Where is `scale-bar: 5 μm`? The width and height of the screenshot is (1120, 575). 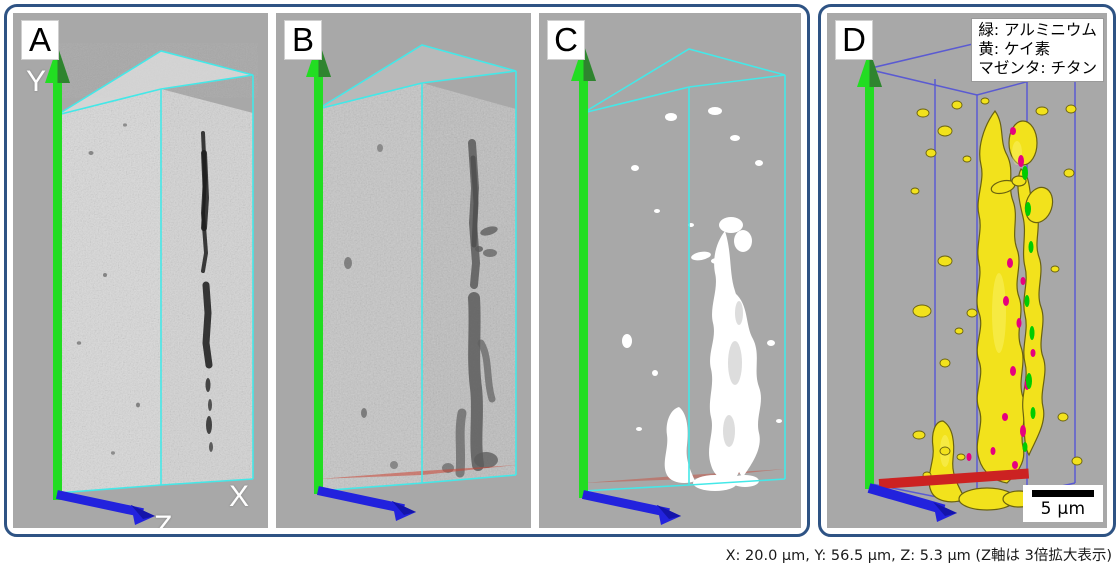
scale-bar: 5 μm is located at coordinates (1063, 503).